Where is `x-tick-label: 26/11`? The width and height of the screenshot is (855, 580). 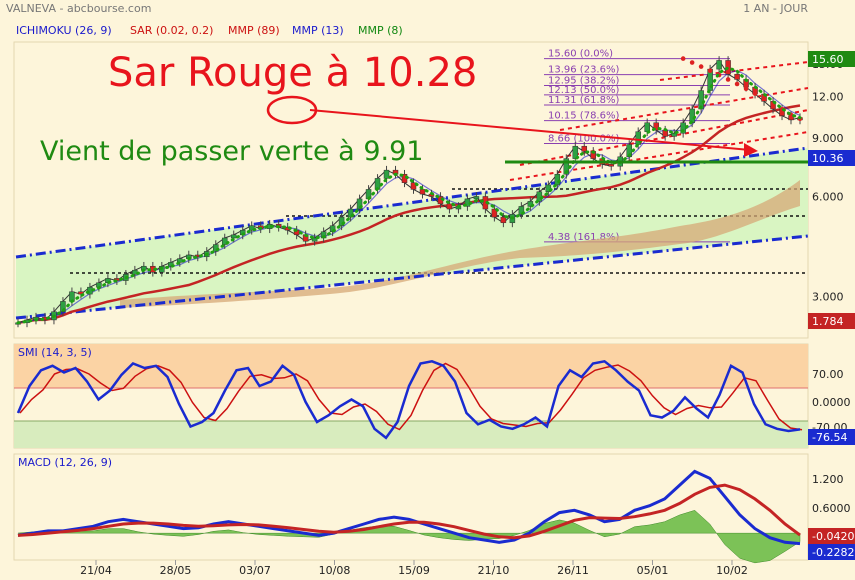
x-tick-label: 26/11 is located at coordinates (573, 570).